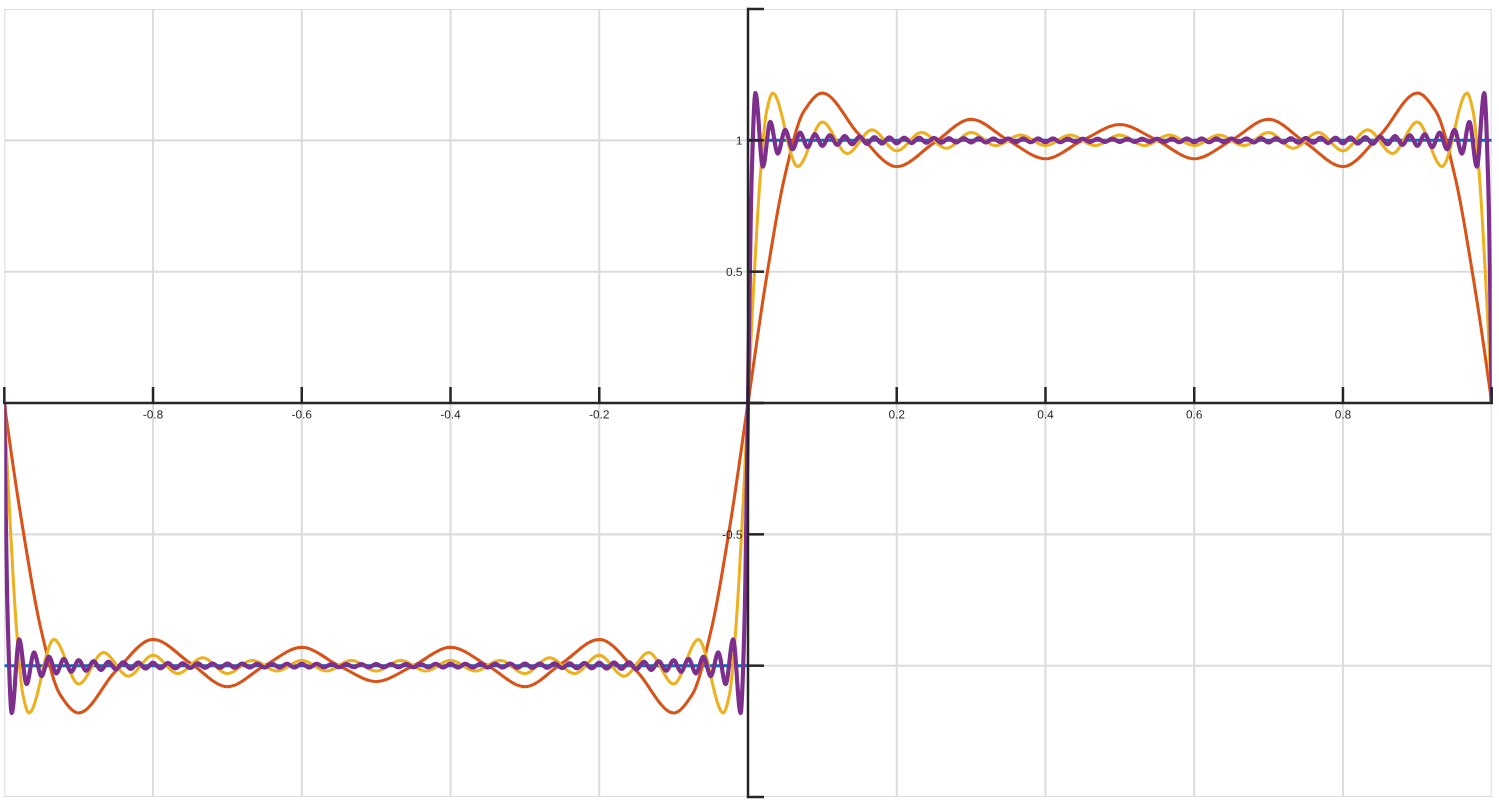 The width and height of the screenshot is (1499, 806). I want to click on x-tick-label: -0.4, so click(450, 414).